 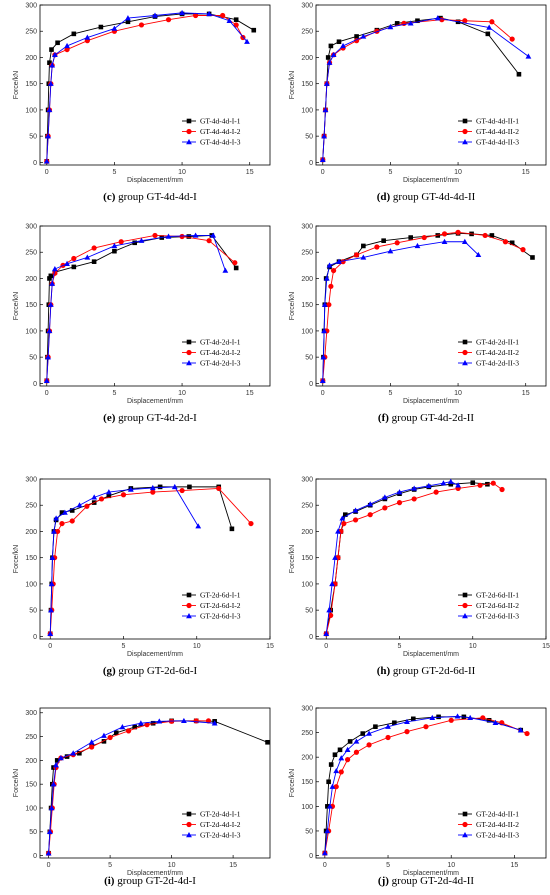 What do you see at coordinates (497, 142) in the screenshot?
I see `legend-entry: GT-4d-4d-II-3` at bounding box center [497, 142].